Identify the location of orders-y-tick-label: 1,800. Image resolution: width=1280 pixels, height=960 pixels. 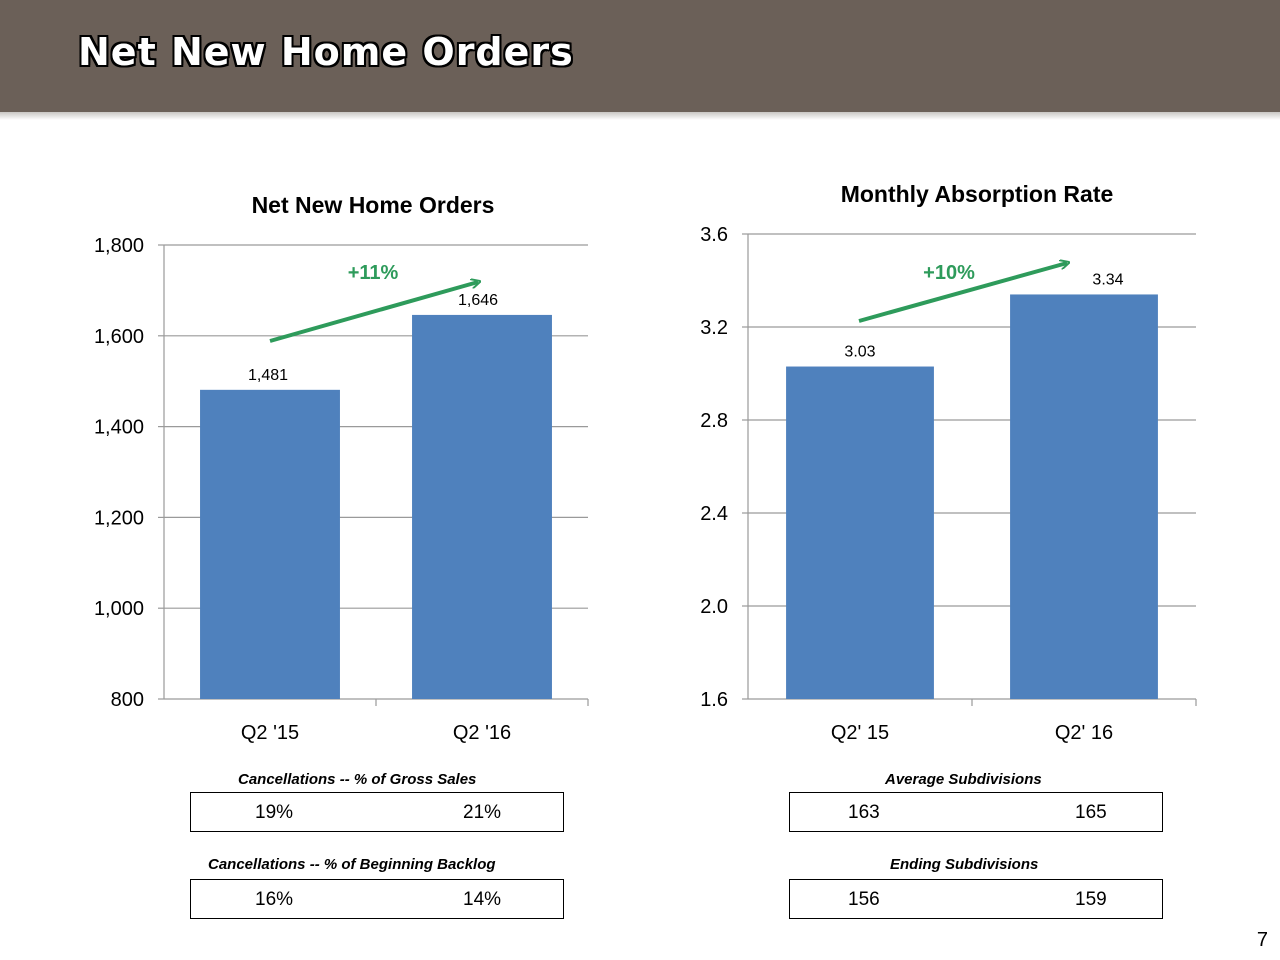
(119, 246).